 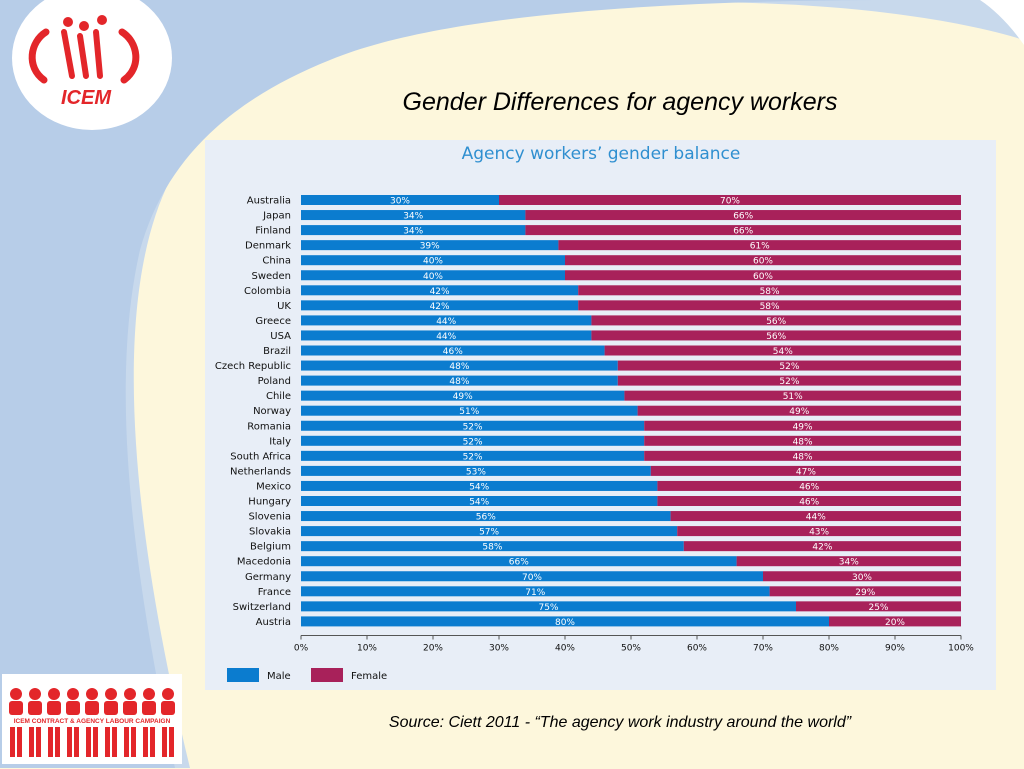 I want to click on category-label: Romania, so click(x=269, y=426).